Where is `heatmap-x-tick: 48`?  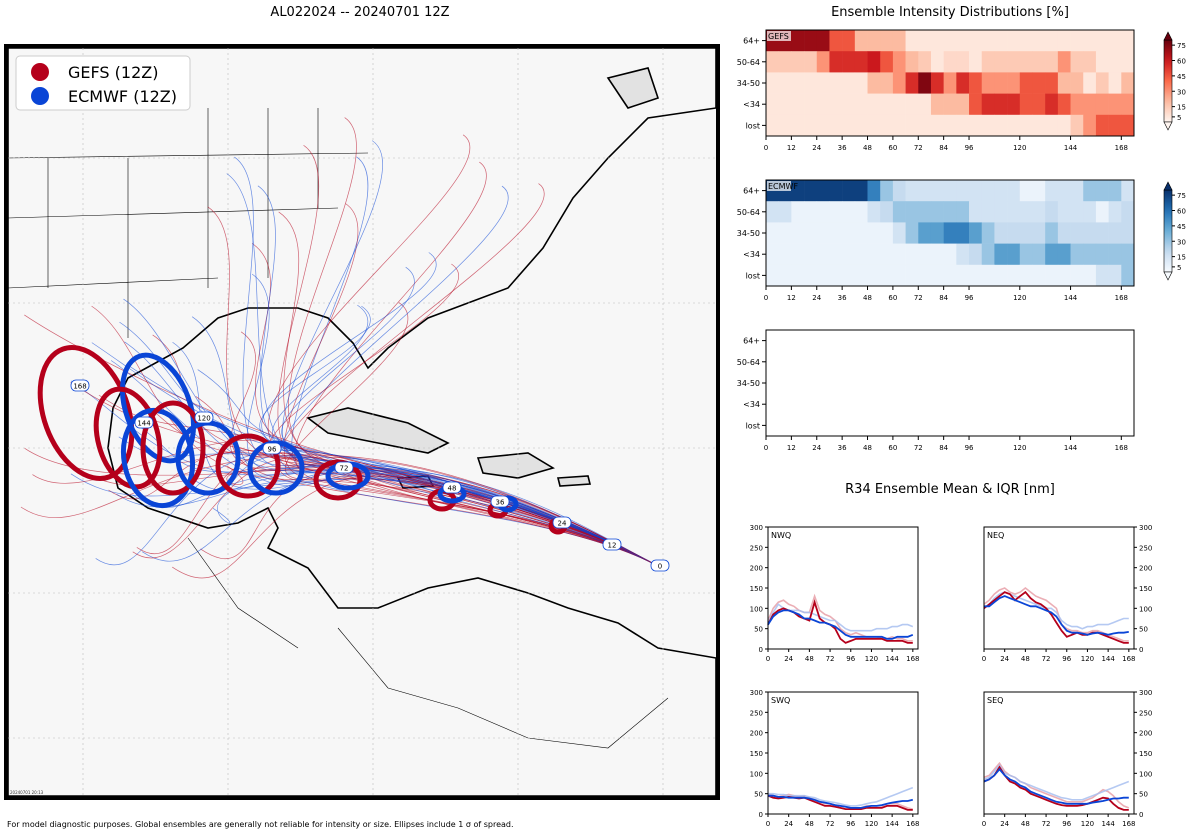
heatmap-x-tick: 48 is located at coordinates (867, 148).